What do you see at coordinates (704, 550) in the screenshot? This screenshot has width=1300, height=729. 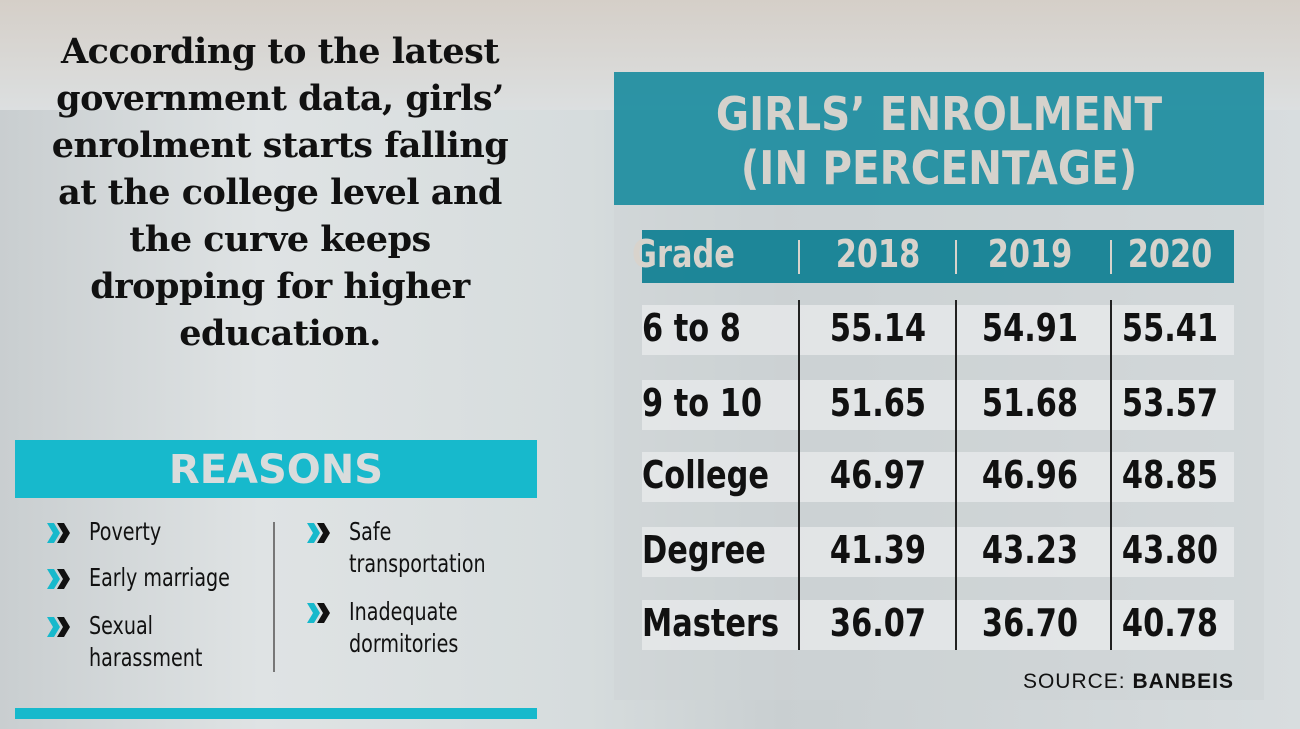 I see `grade-label: Degree` at bounding box center [704, 550].